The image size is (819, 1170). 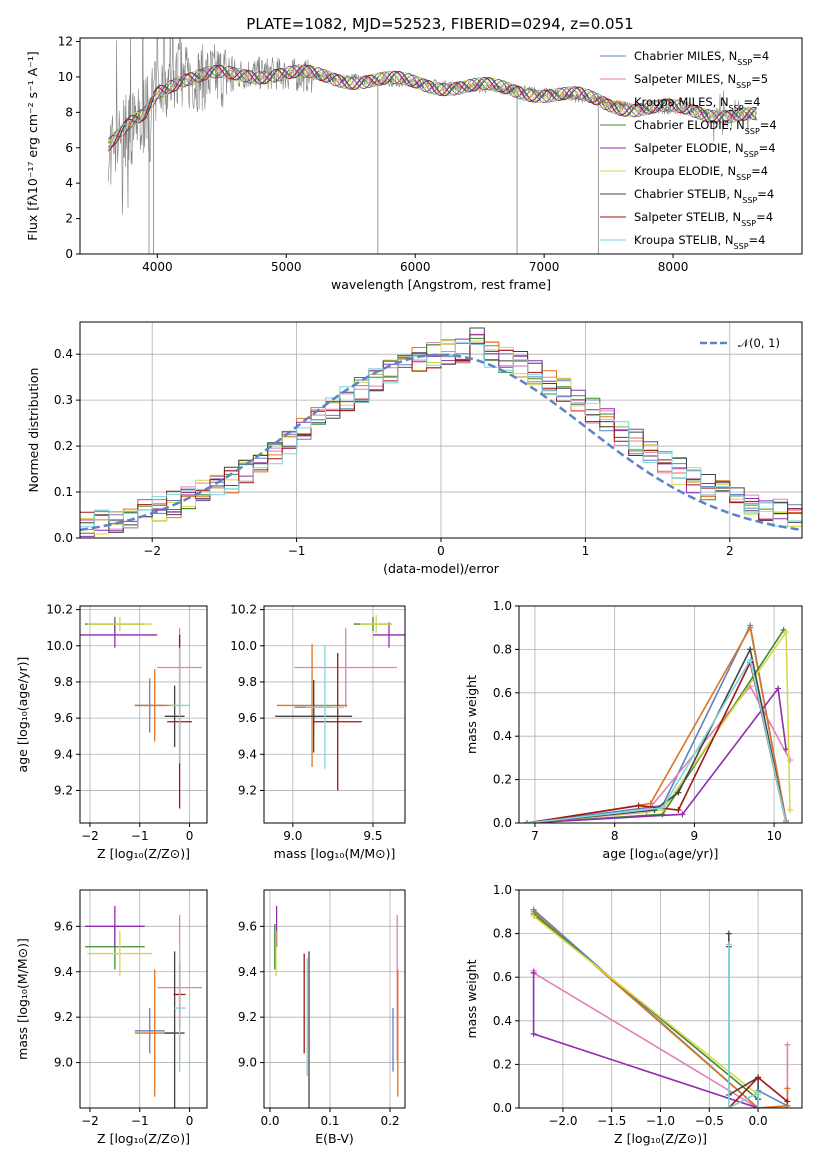 What do you see at coordinates (63, 492) in the screenshot?
I see `y-tick-label: 0.1` at bounding box center [63, 492].